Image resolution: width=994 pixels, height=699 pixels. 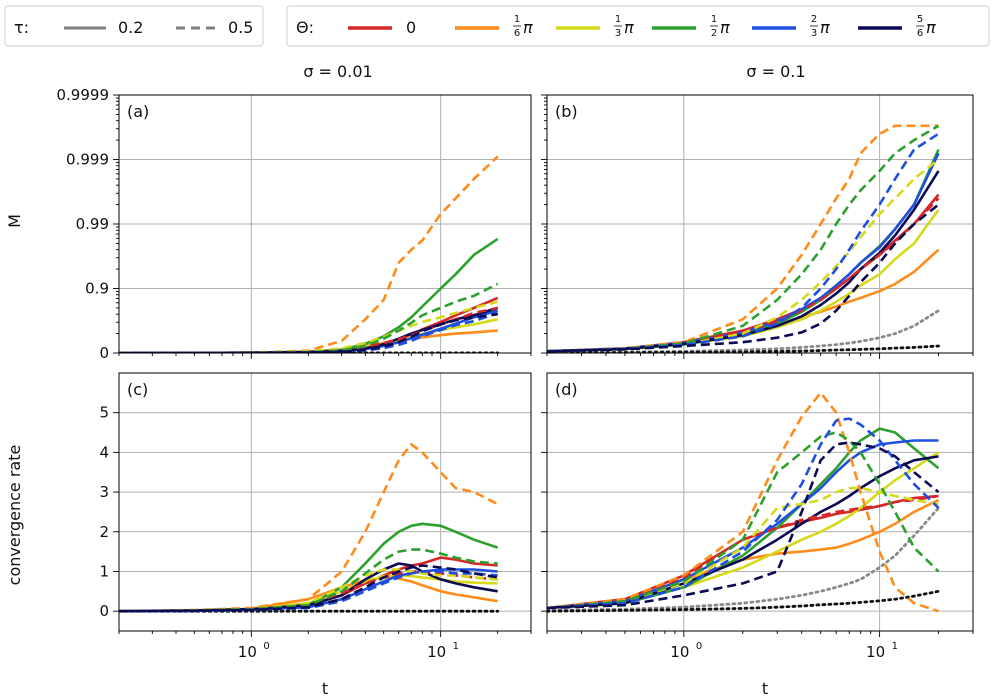 What do you see at coordinates (130, 27) in the screenshot?
I see `legend-tau-label-1: 0.2` at bounding box center [130, 27].